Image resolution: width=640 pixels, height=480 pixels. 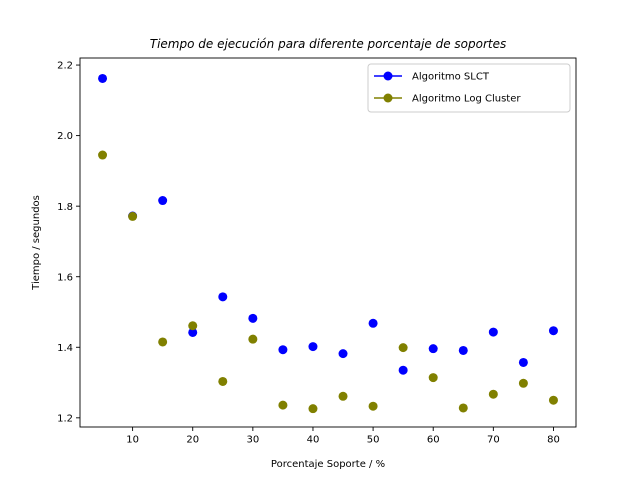 What do you see at coordinates (65, 277) in the screenshot?
I see `y-tick-label: 1.6` at bounding box center [65, 277].